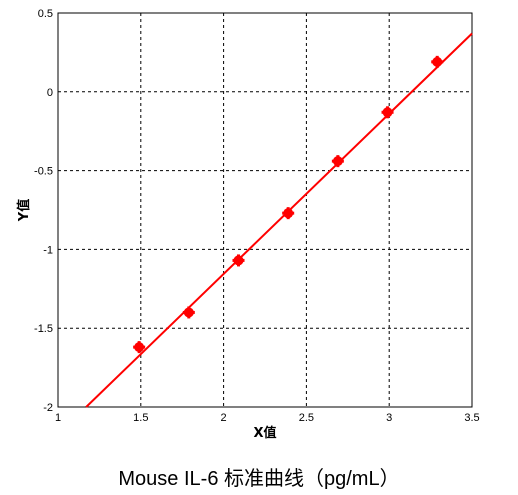 The width and height of the screenshot is (518, 495). I want to click on x-tick-label: 1, so click(58, 418).